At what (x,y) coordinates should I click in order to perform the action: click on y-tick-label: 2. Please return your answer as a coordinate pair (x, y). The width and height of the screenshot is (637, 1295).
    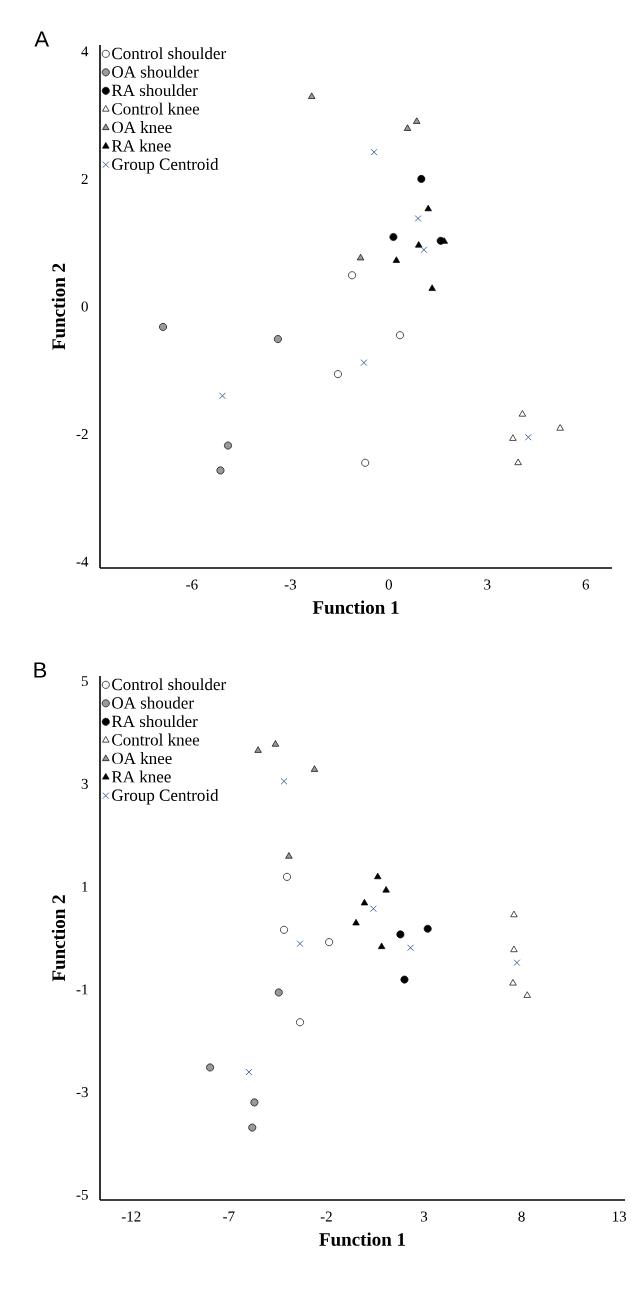
    Looking at the image, I should click on (84, 178).